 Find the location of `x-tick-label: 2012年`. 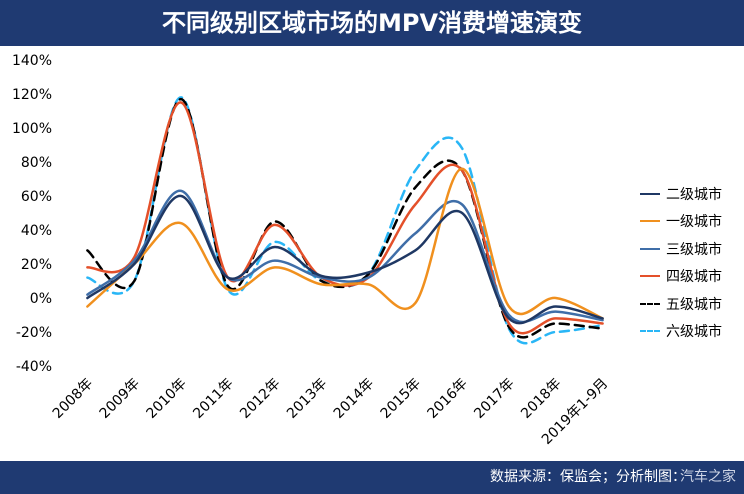

x-tick-label: 2012年 is located at coordinates (260, 399).